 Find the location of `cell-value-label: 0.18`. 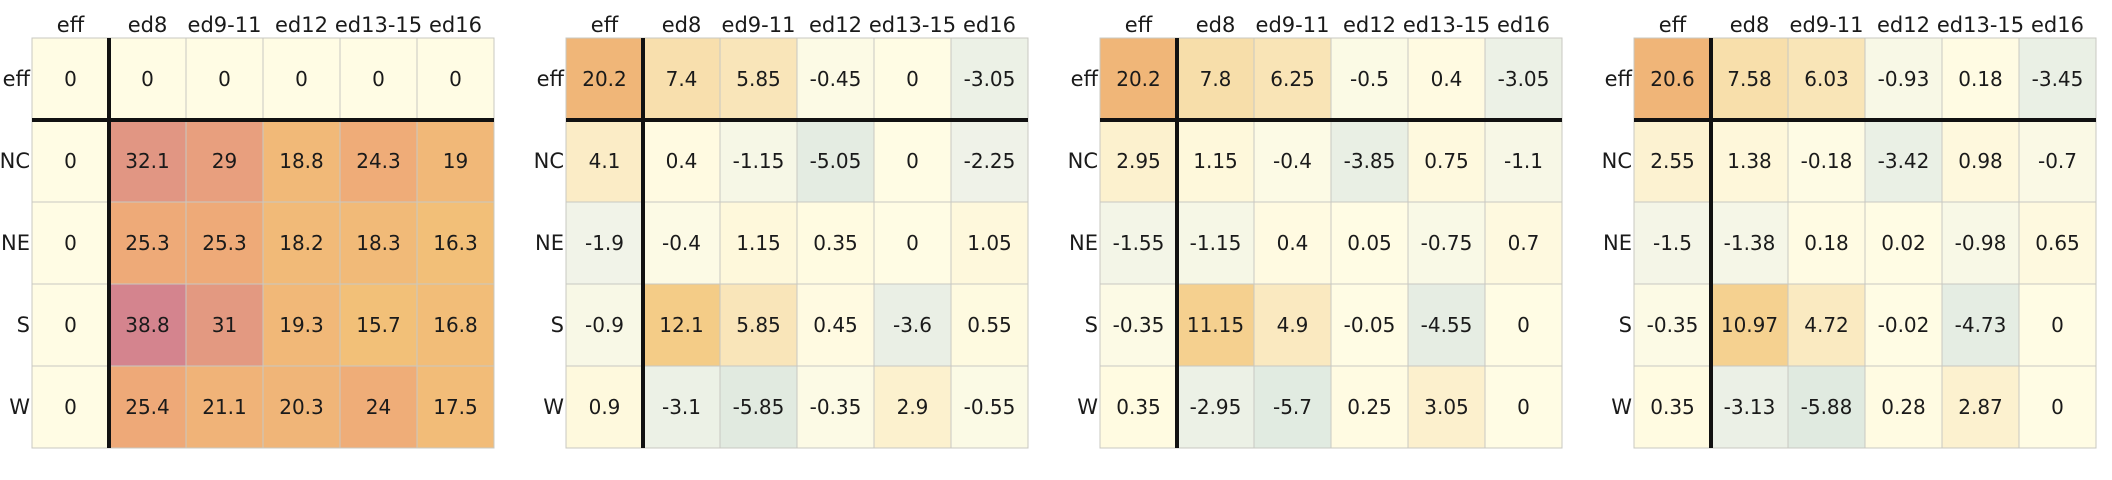

cell-value-label: 0.18 is located at coordinates (1826, 243).